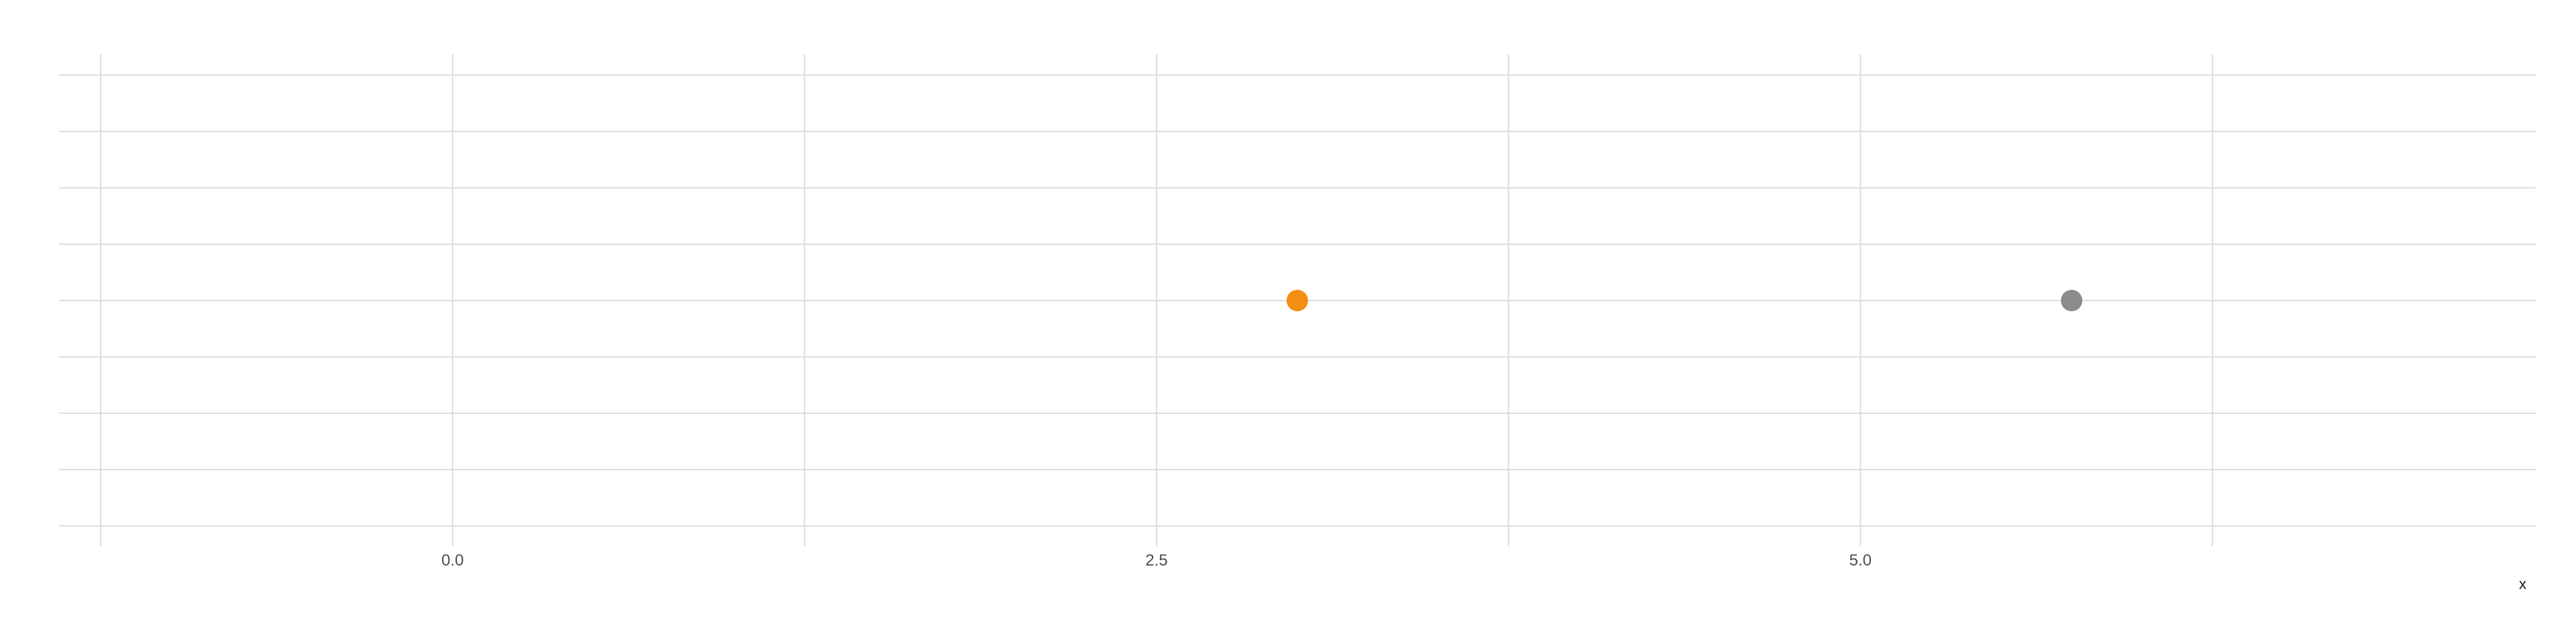  What do you see at coordinates (1860, 560) in the screenshot?
I see `x-tick-label: 5.0` at bounding box center [1860, 560].